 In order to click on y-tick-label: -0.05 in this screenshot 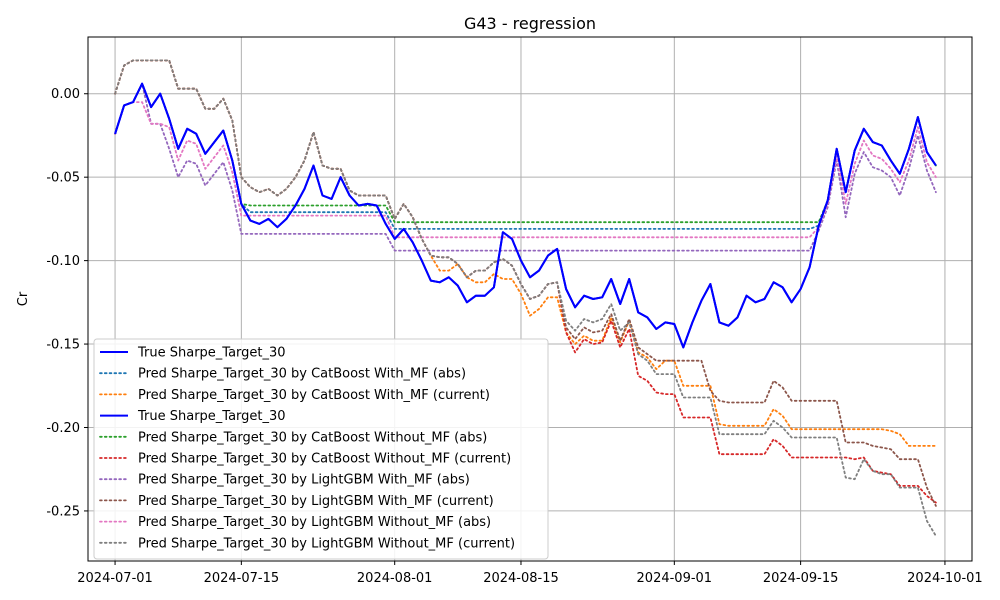, I will do `click(63, 178)`.